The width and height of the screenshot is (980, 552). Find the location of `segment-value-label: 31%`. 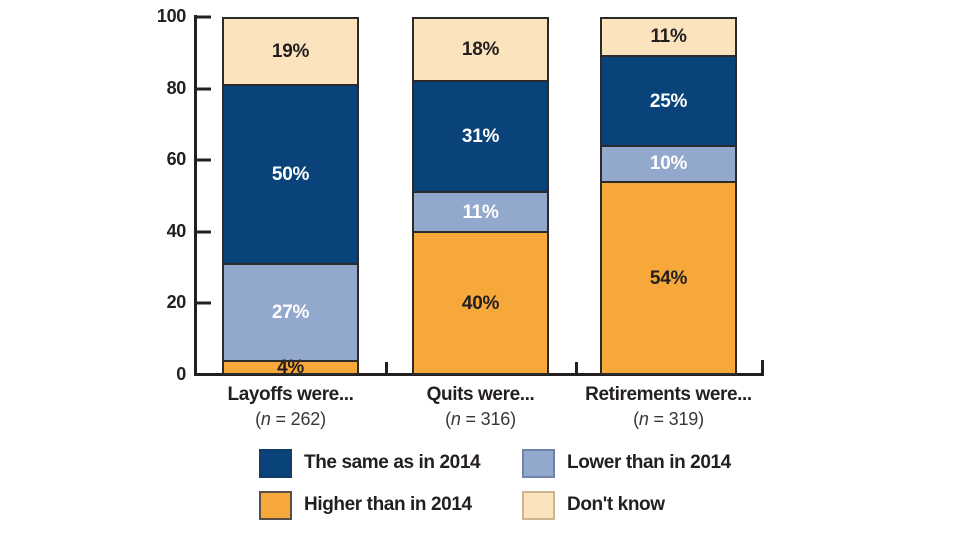

segment-value-label: 31% is located at coordinates (480, 137).